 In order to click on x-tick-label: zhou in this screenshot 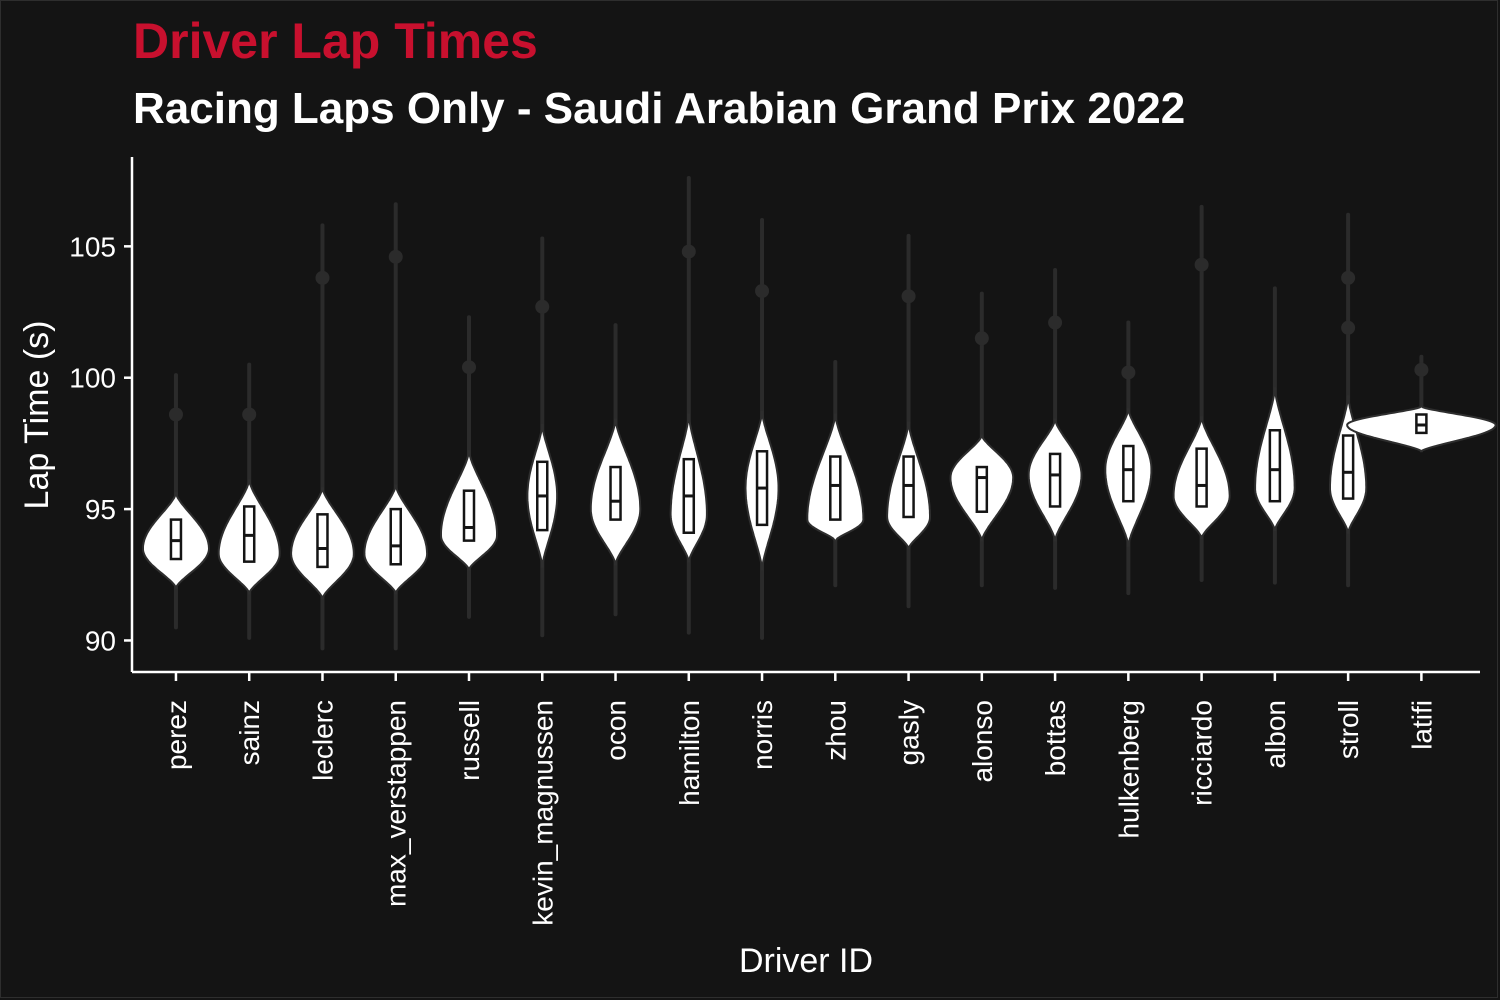, I will do `click(835, 730)`.